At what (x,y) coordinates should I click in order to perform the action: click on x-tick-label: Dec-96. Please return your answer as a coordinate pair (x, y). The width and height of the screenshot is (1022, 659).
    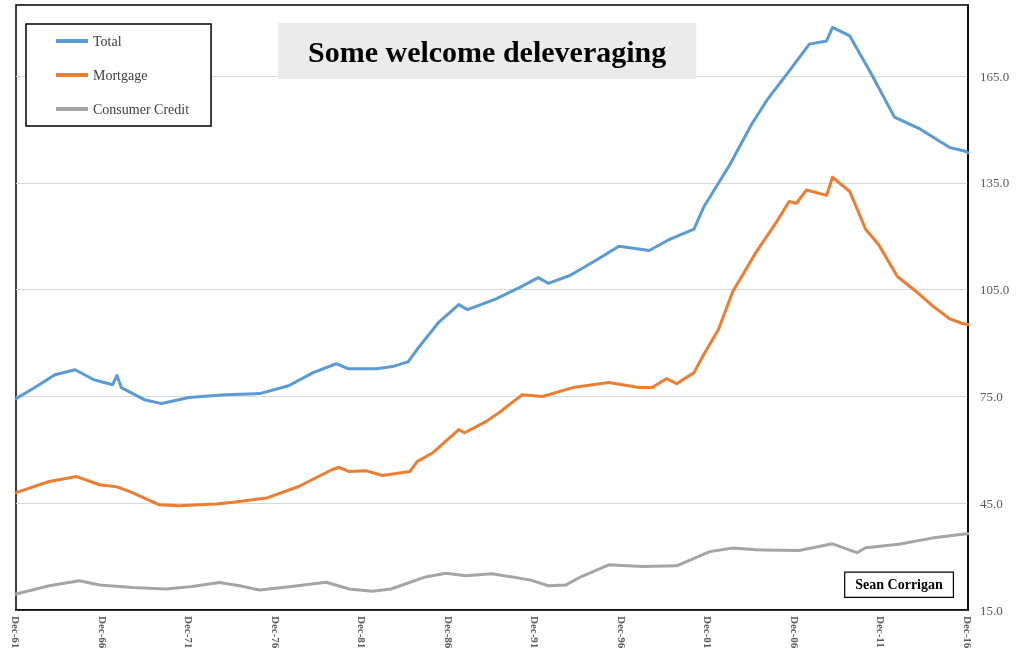
    Looking at the image, I should click on (621, 632).